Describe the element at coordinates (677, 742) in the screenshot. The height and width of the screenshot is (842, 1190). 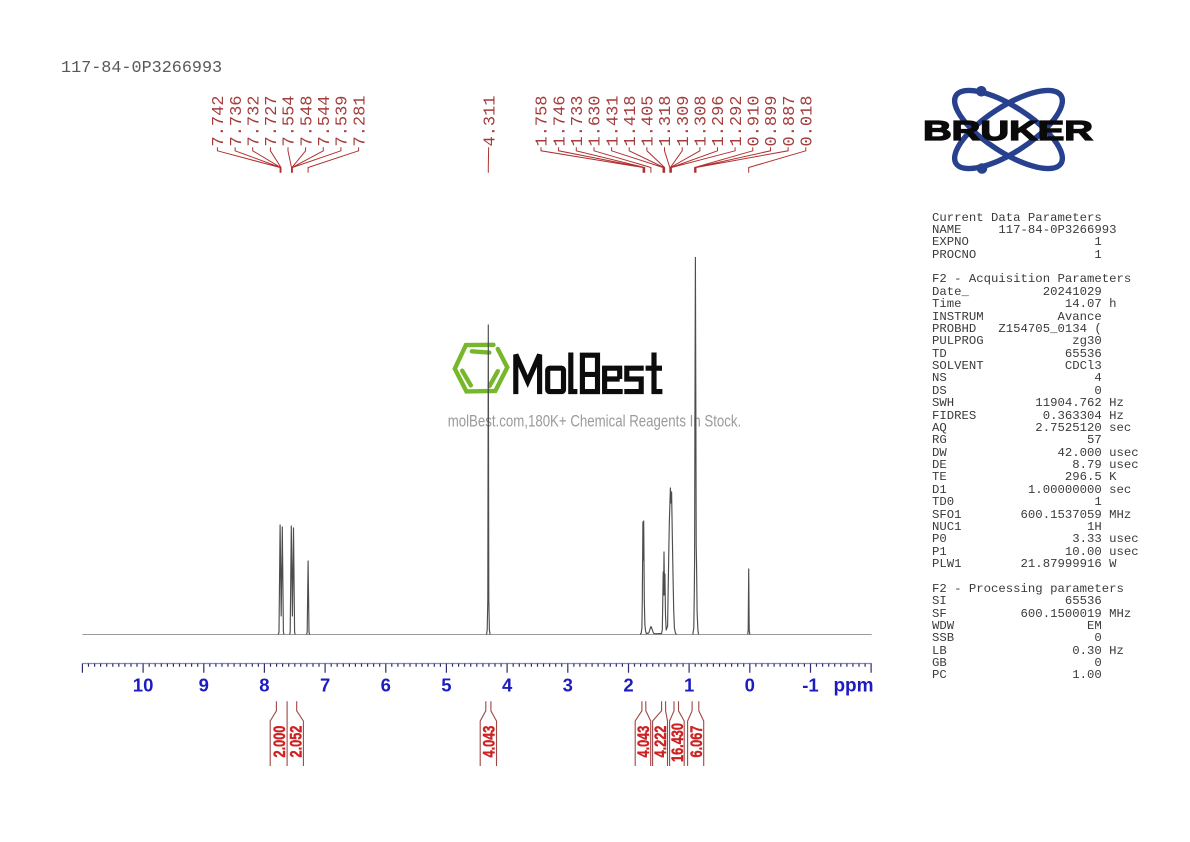
I see `svg-text: 16.430` at that location.